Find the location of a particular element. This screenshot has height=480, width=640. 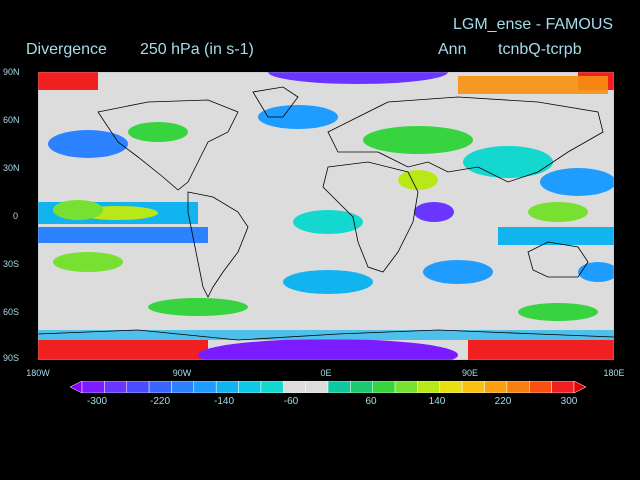

n-atl-cyan is located at coordinates (298, 117).